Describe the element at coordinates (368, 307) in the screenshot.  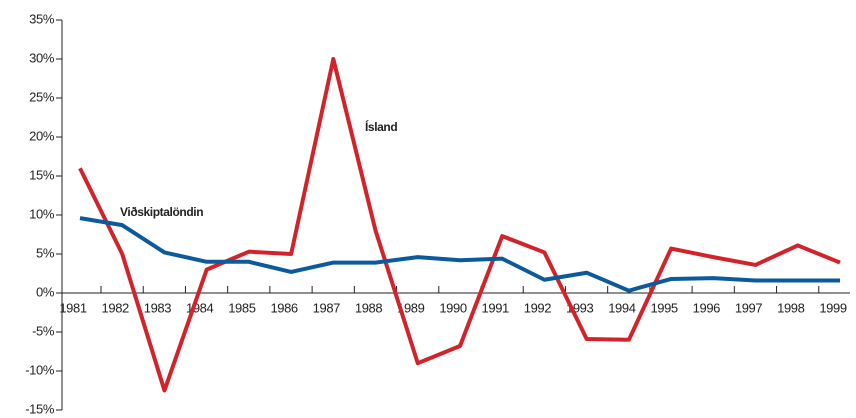
I see `x-tick-label: 1988` at that location.